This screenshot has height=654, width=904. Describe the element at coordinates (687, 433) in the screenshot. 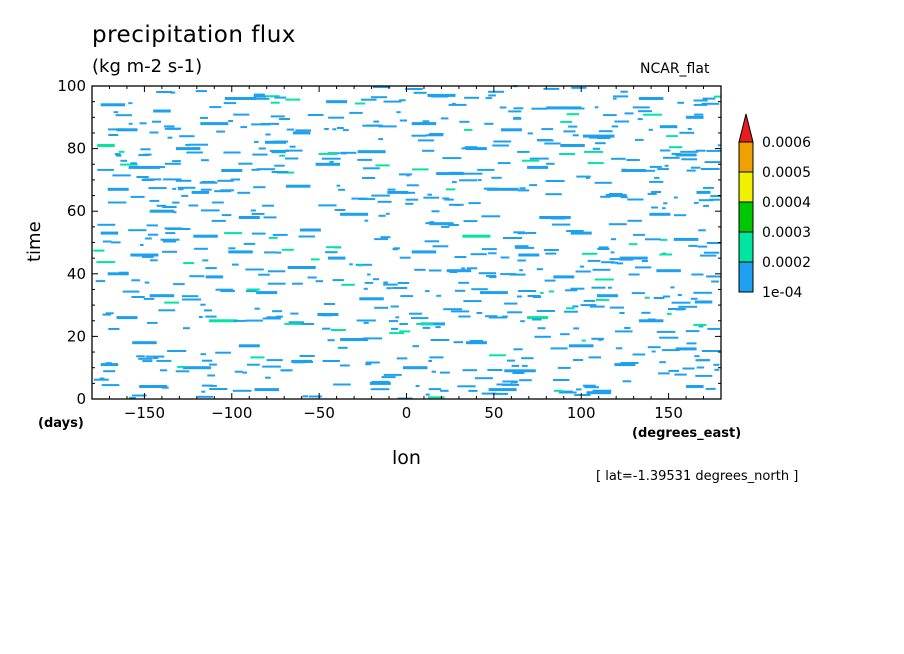

I see `x-axis-units: (degrees_east)` at that location.